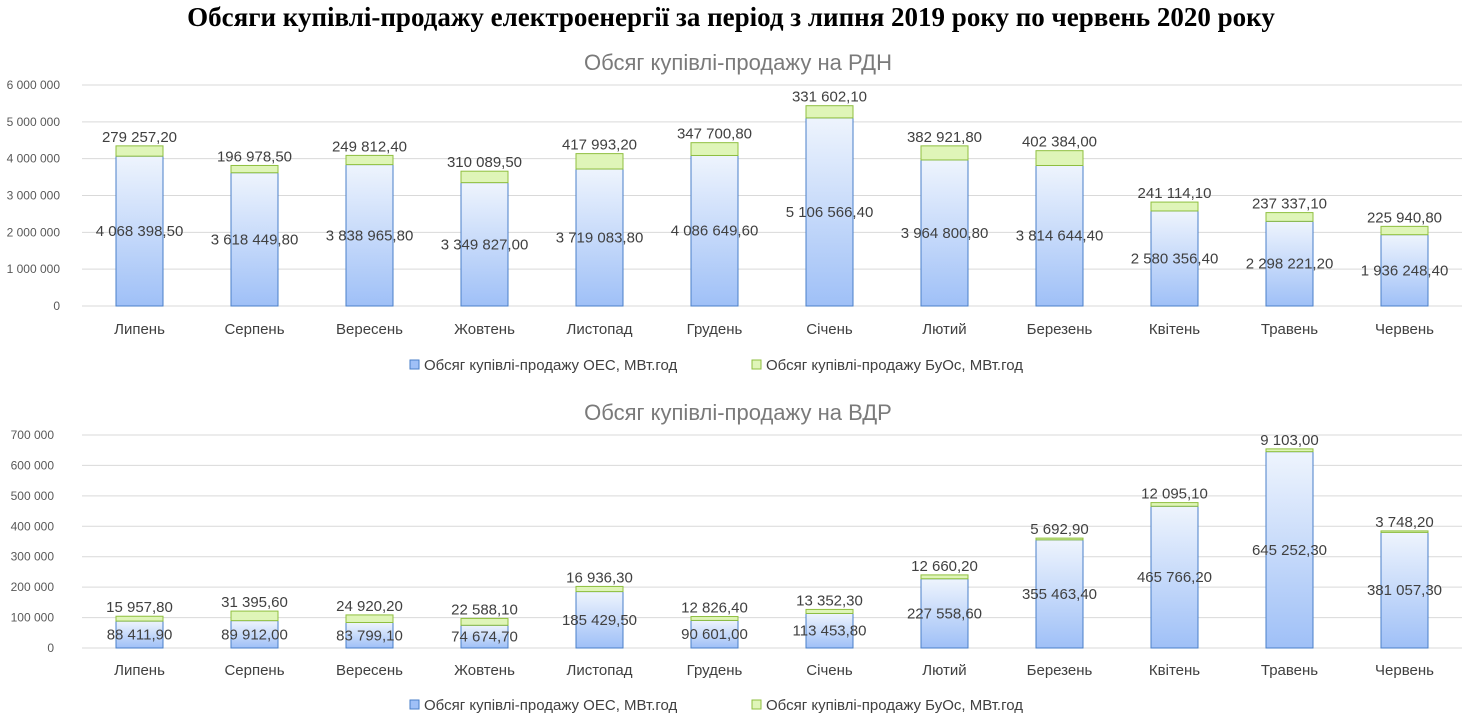 This screenshot has width=1462, height=727. I want to click on data-label-oes: 381 057,30, so click(1404, 590).